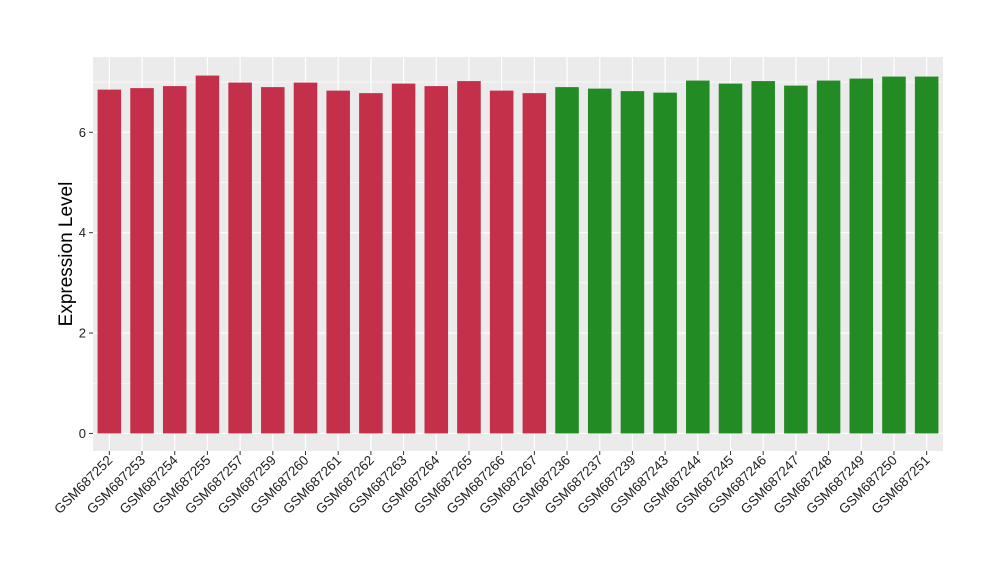  Describe the element at coordinates (371, 263) in the screenshot. I see `bar-GSM687262` at that location.